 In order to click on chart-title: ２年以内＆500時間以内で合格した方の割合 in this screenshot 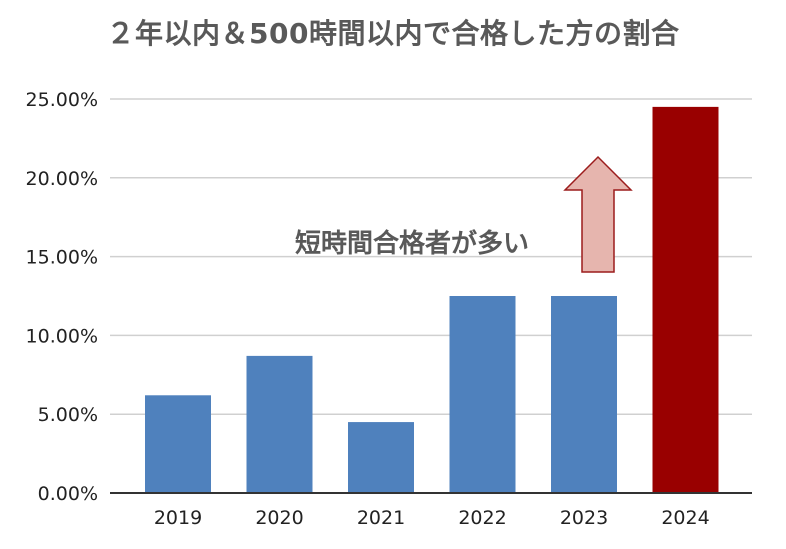, I will do `click(393, 33)`.